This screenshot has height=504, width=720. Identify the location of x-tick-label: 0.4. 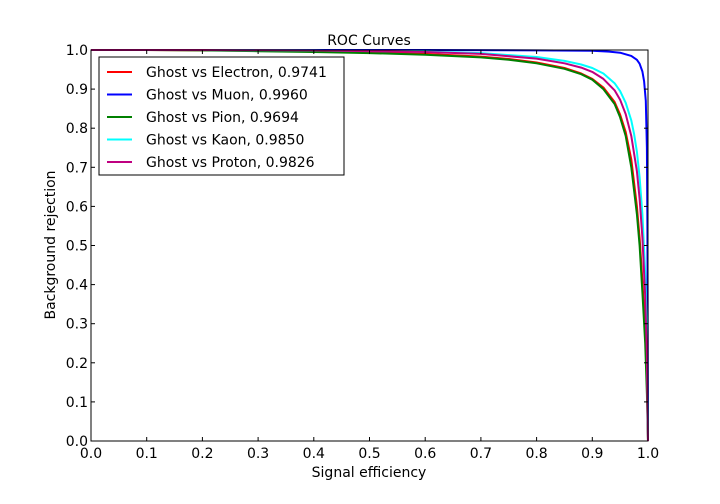
(314, 454).